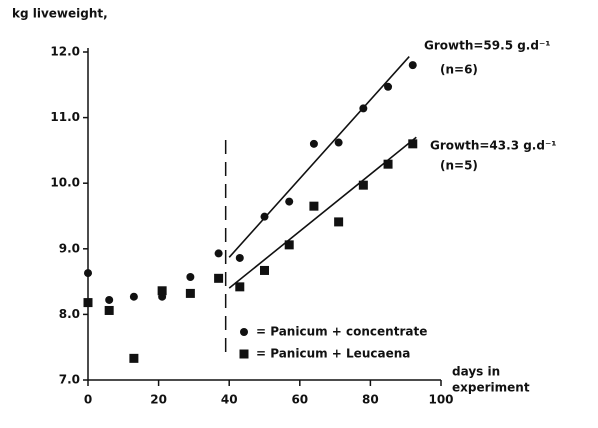 The height and width of the screenshot is (428, 598). What do you see at coordinates (476, 372) in the screenshot?
I see `x-axis-title: days in` at bounding box center [476, 372].